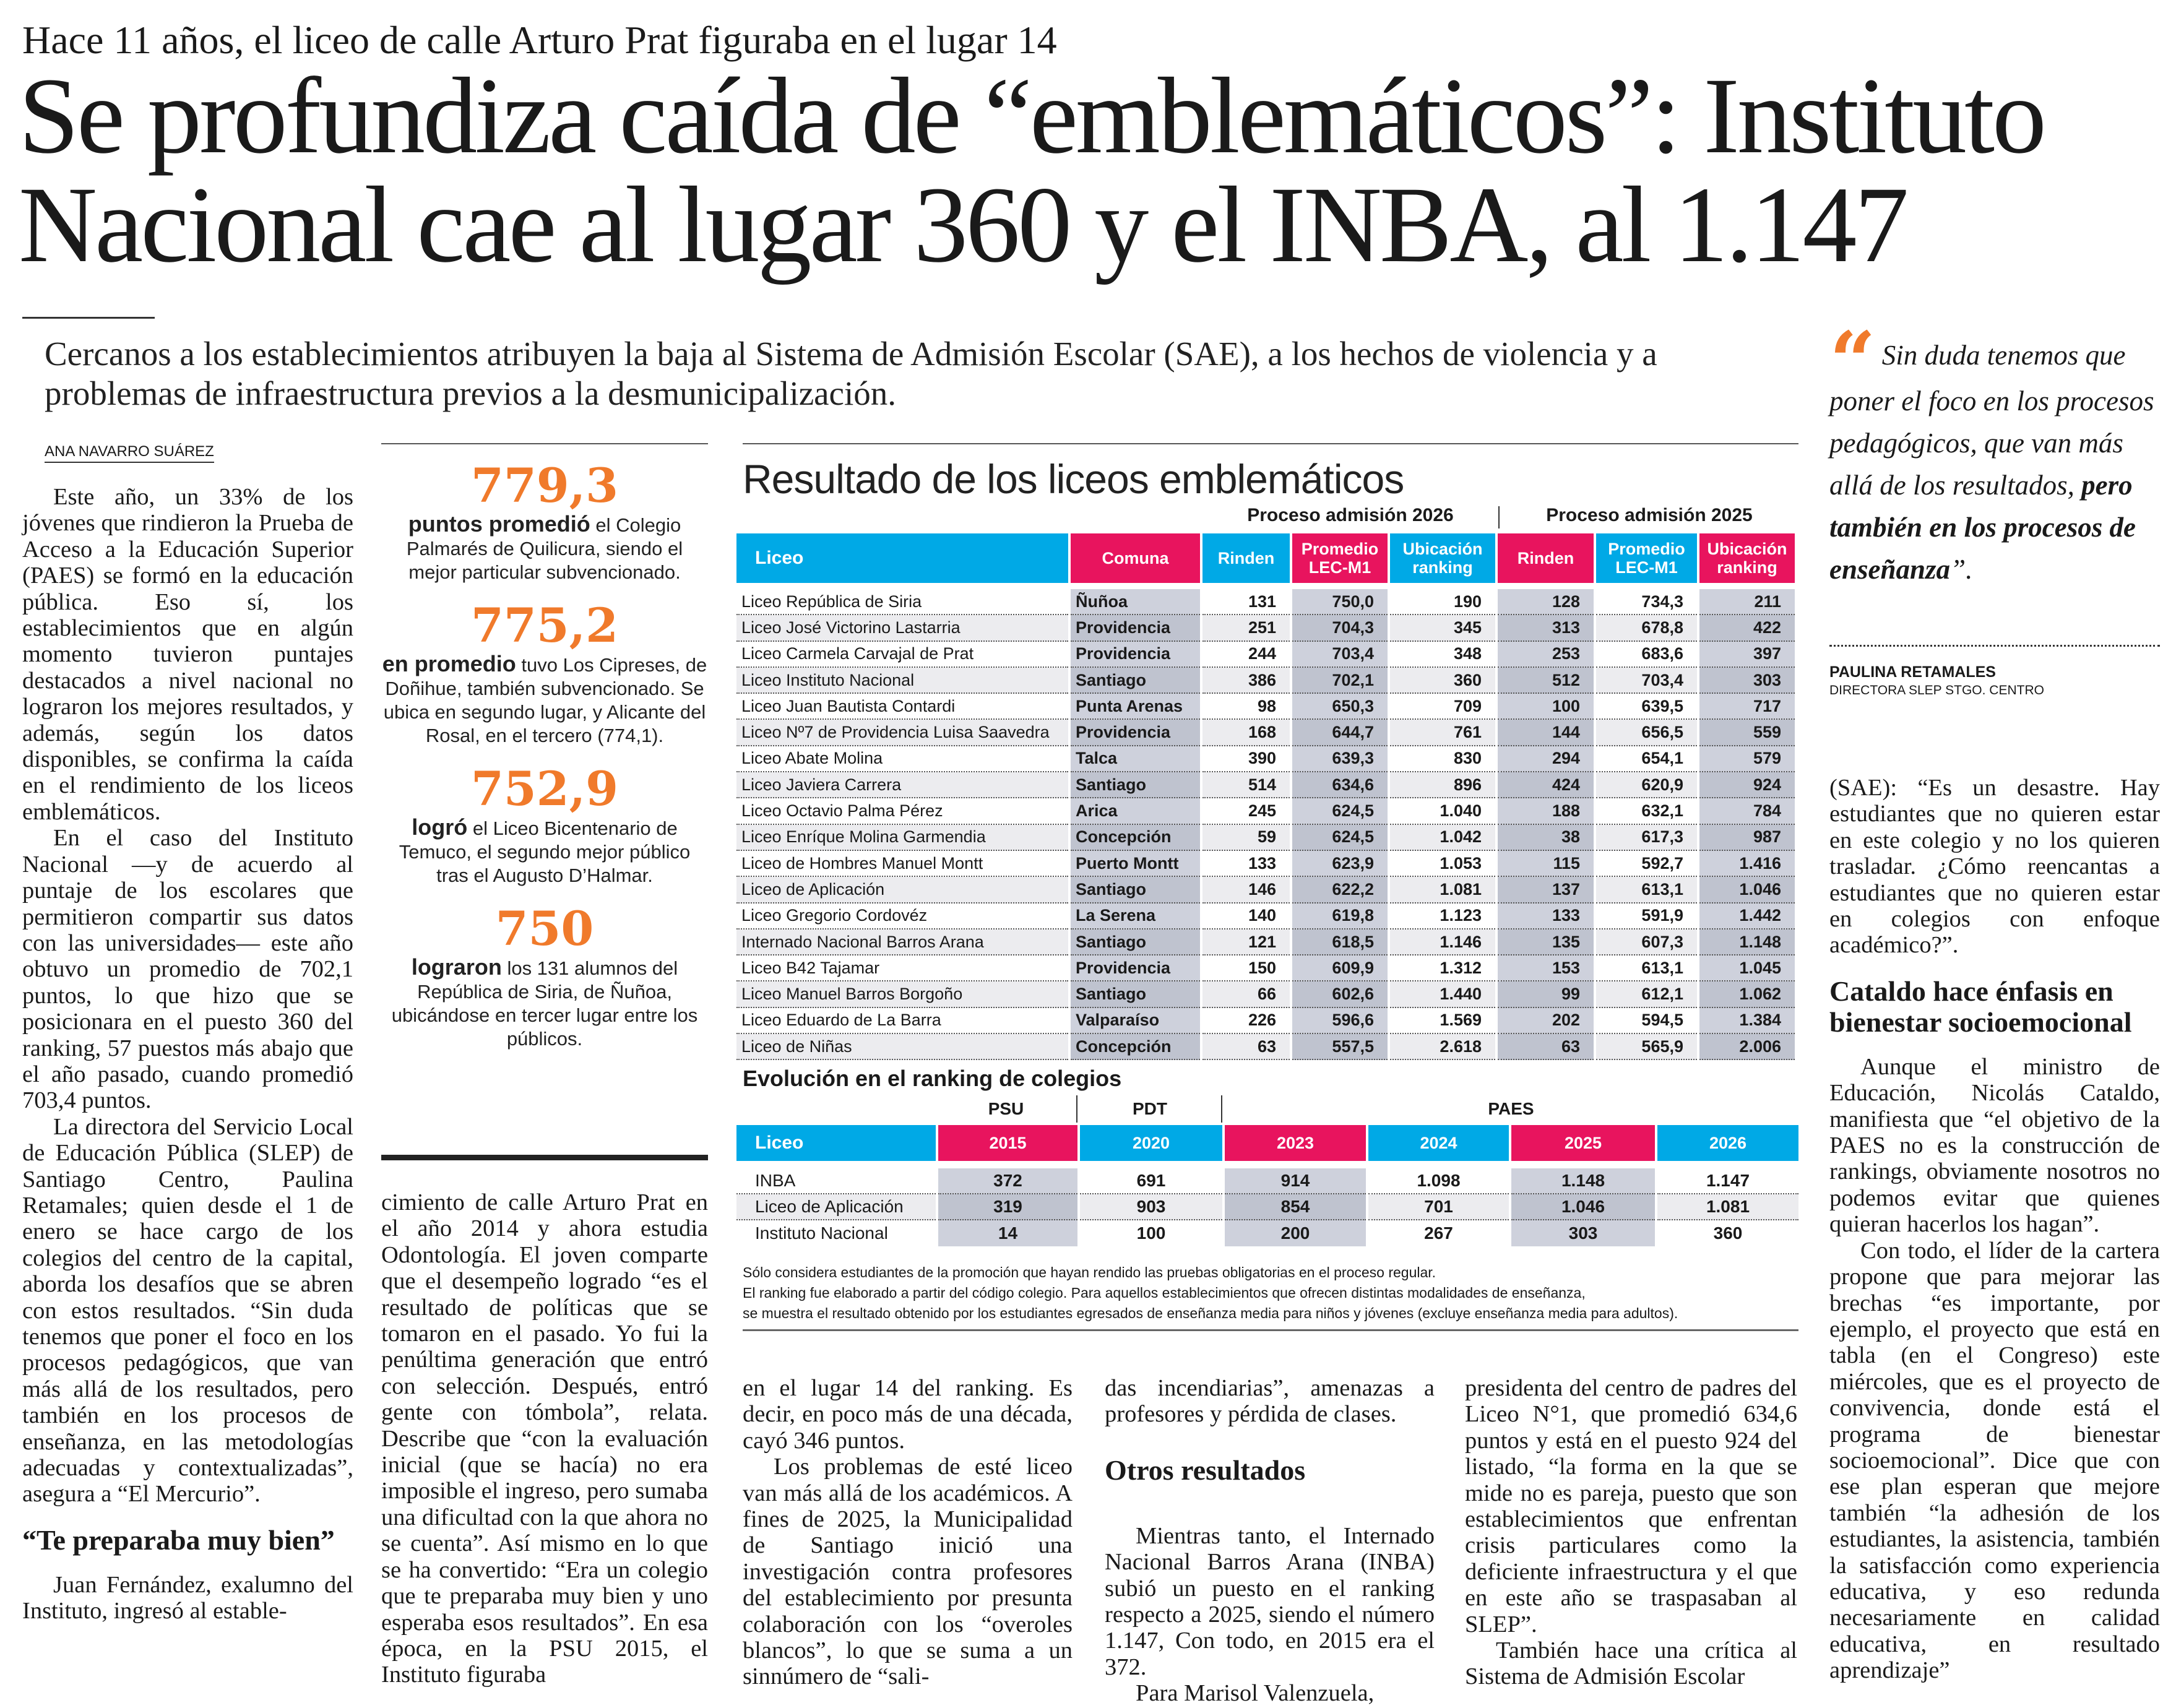 This screenshot has width=2176, height=1708. Describe the element at coordinates (1747, 733) in the screenshot. I see `table-cell: 559` at that location.